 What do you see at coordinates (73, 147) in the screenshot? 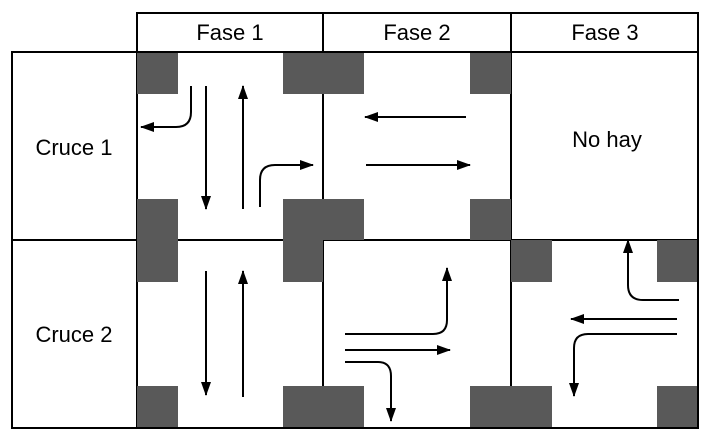
I see `row-label-cruce-1: Cruce 1` at bounding box center [73, 147].